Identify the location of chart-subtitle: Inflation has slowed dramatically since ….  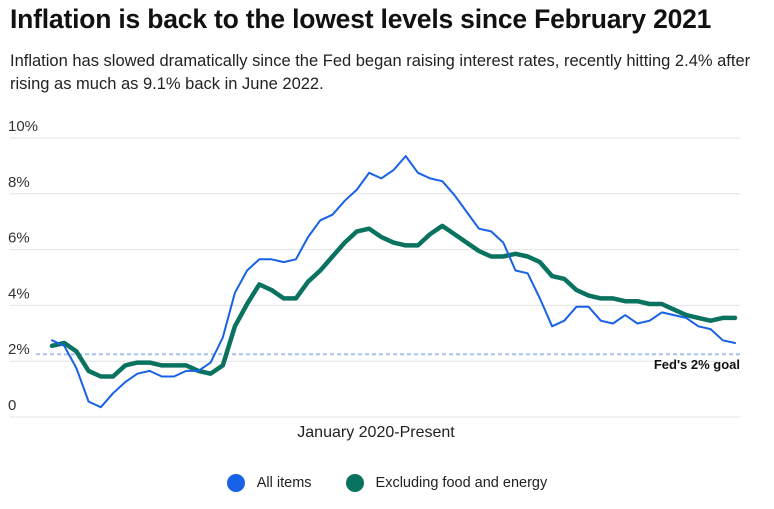
(380, 72).